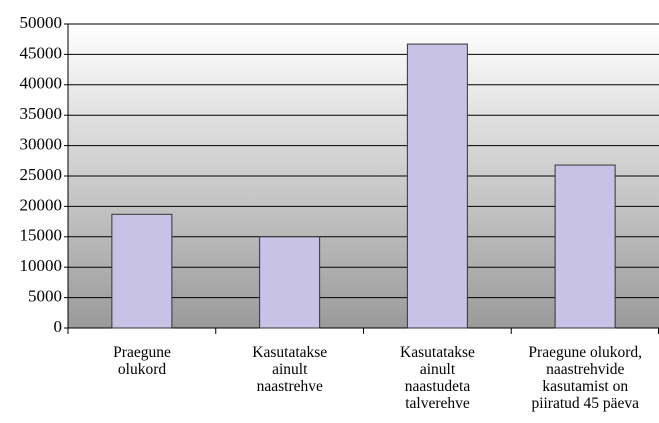 The height and width of the screenshot is (423, 659). What do you see at coordinates (41, 235) in the screenshot?
I see `y-tick-label: 15000` at bounding box center [41, 235].